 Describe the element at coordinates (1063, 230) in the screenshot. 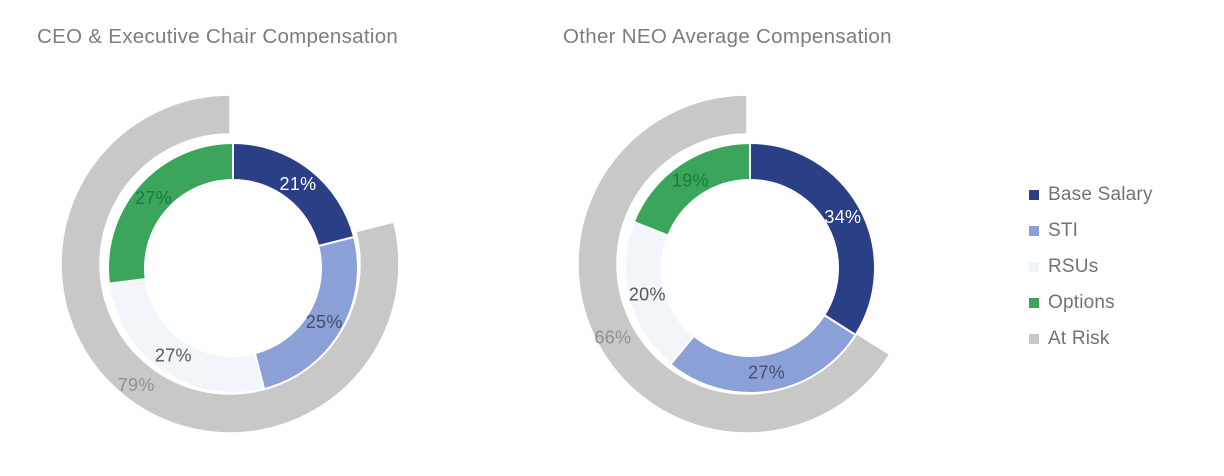

I see `legend-label-sti: STI` at that location.